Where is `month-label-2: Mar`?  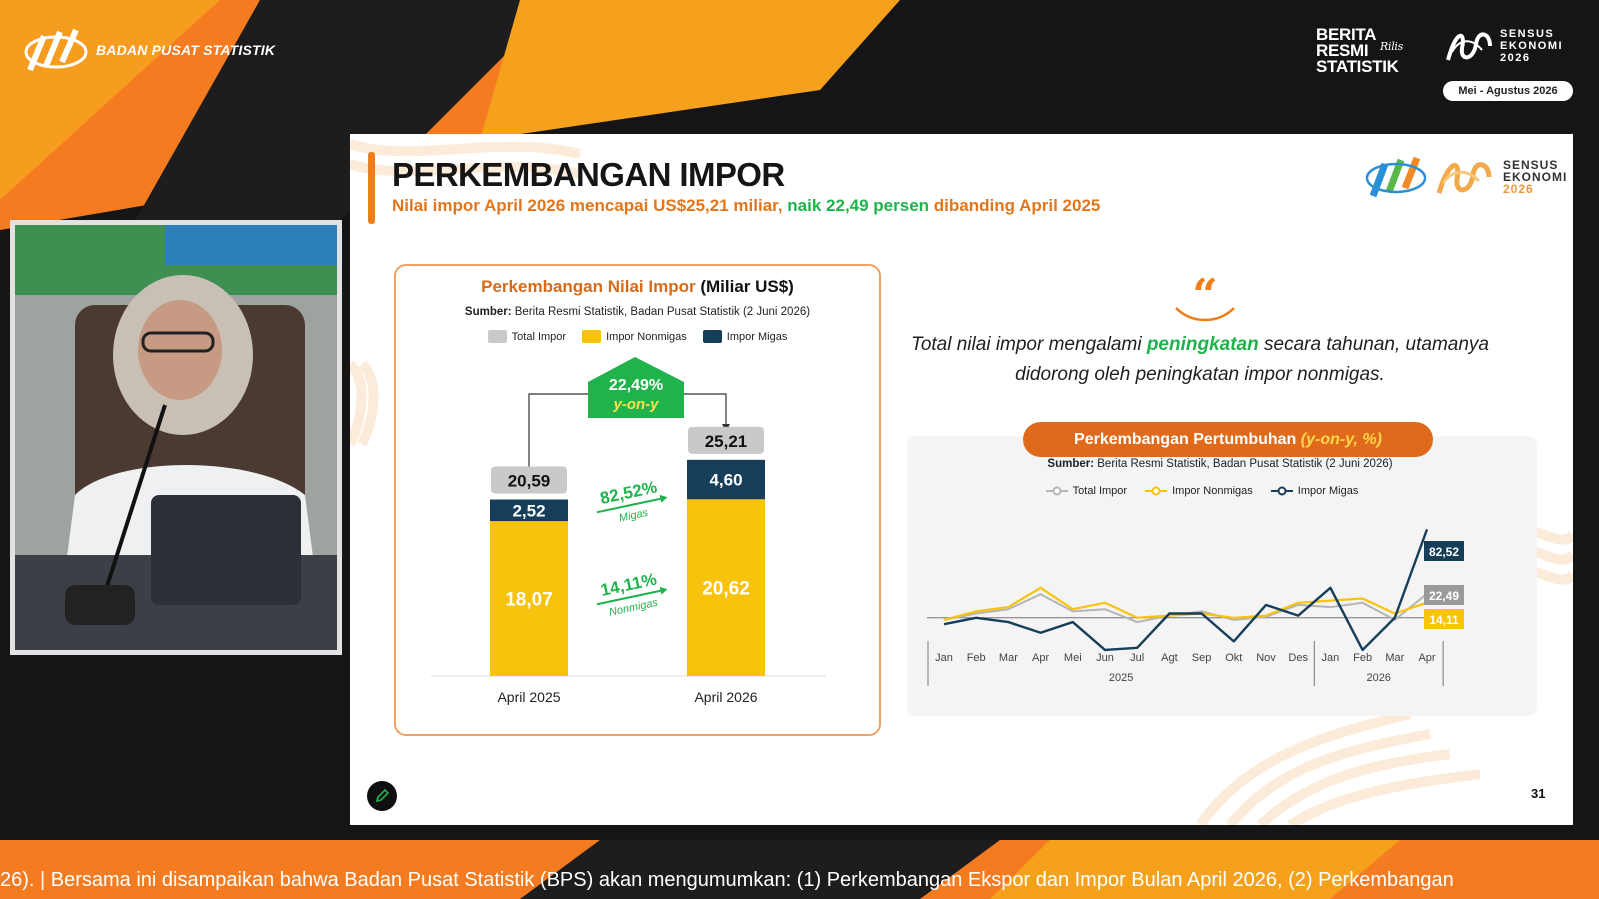 month-label-2: Mar is located at coordinates (1008, 658).